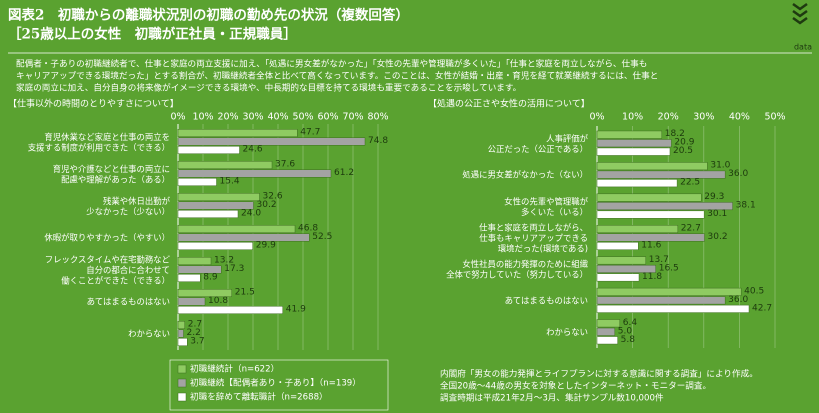 This screenshot has width=819, height=413. What do you see at coordinates (625, 331) in the screenshot?
I see `value-label: 5.0` at bounding box center [625, 331].